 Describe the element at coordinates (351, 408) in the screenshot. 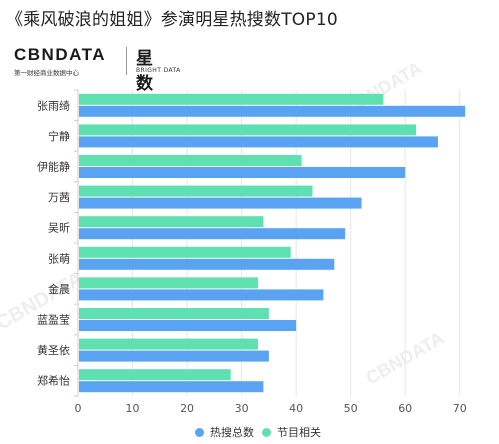

I see `x-tick-label: 50` at that location.